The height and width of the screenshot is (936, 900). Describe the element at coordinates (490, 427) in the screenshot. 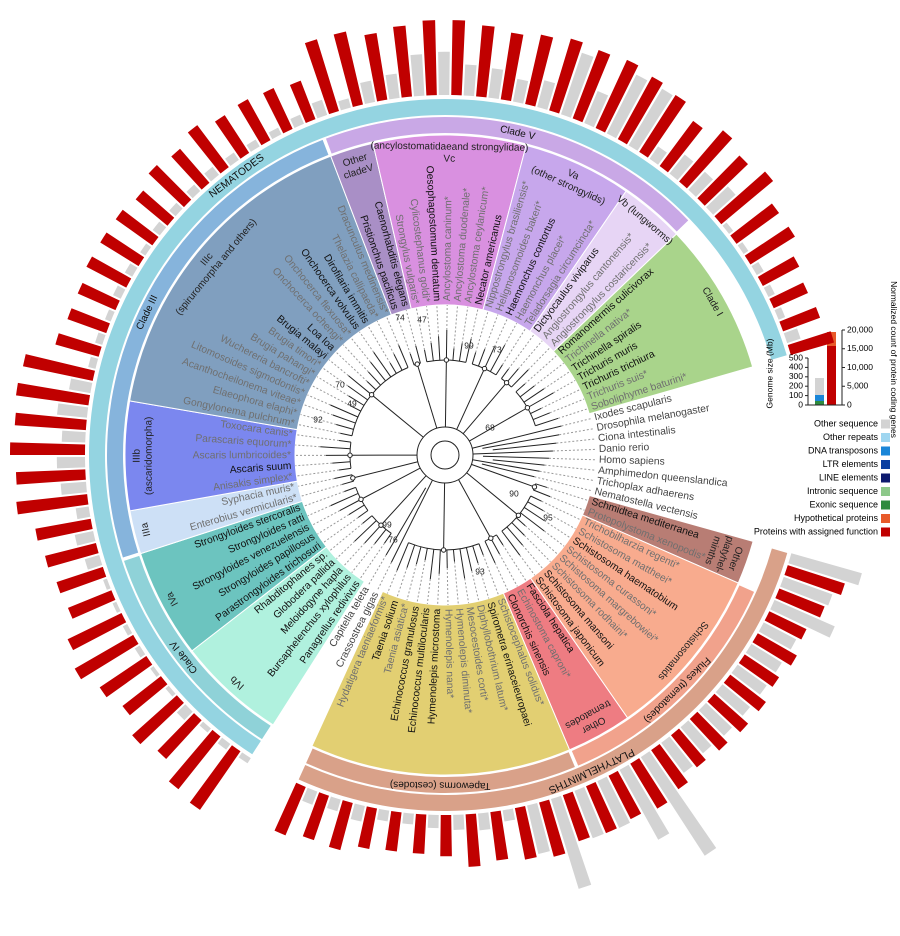

I see `bootstrap-value: 68` at that location.